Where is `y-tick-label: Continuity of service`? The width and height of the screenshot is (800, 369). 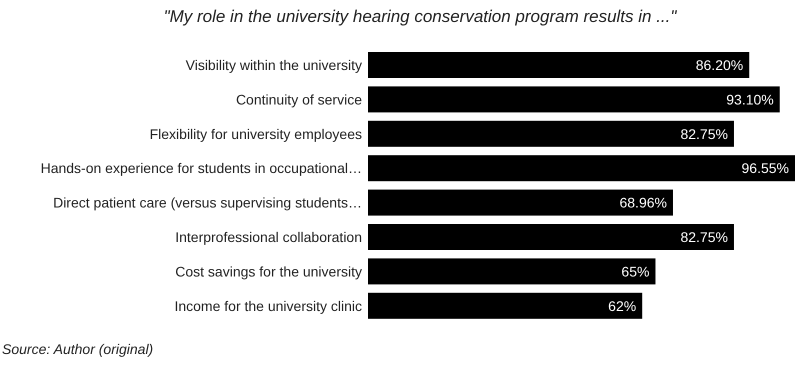 y-tick-label: Continuity of service is located at coordinates (299, 99).